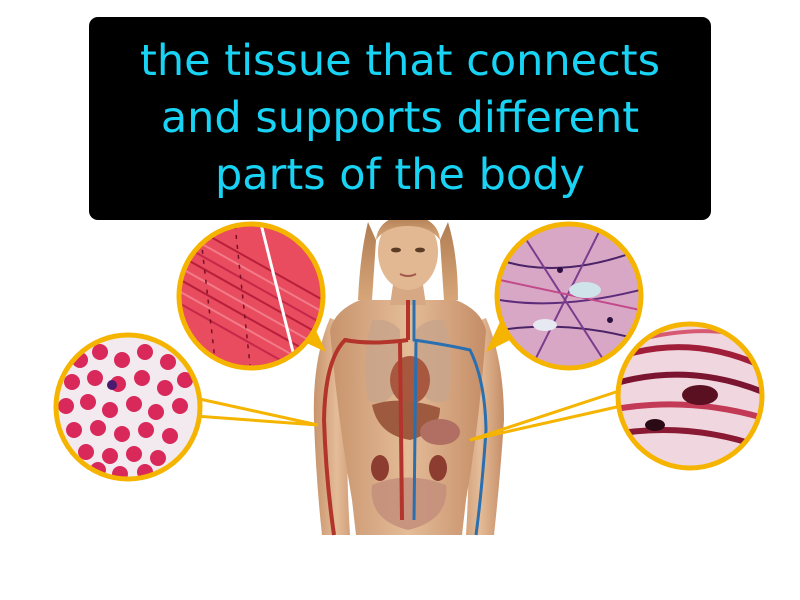 Image resolution: width=800 pixels, height=600 pixels. What do you see at coordinates (400, 61) in the screenshot?
I see `definition-line-1: the tissue that connects` at bounding box center [400, 61].